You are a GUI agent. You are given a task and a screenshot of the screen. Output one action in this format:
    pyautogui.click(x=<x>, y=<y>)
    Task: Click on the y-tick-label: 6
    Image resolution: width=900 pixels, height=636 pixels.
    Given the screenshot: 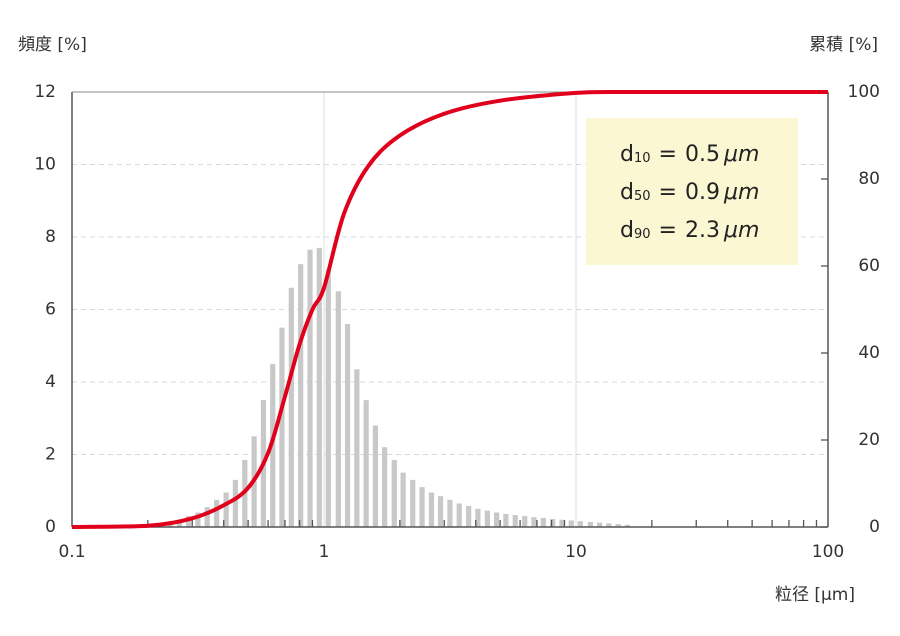 What is the action you would take?
    pyautogui.click(x=50, y=310)
    